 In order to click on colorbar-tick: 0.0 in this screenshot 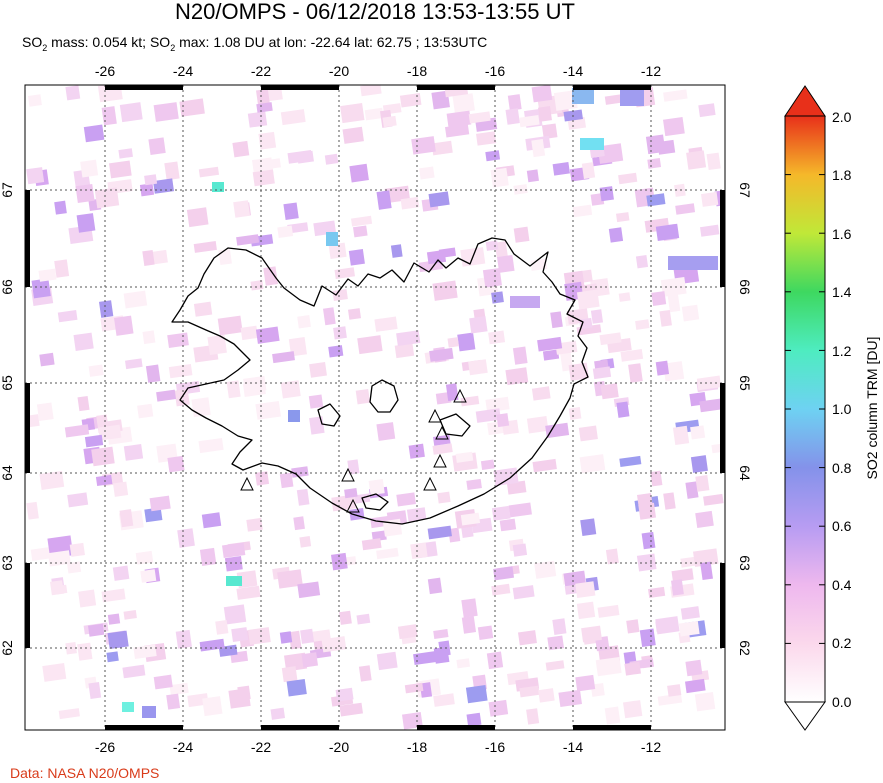, I will do `click(842, 702)`.